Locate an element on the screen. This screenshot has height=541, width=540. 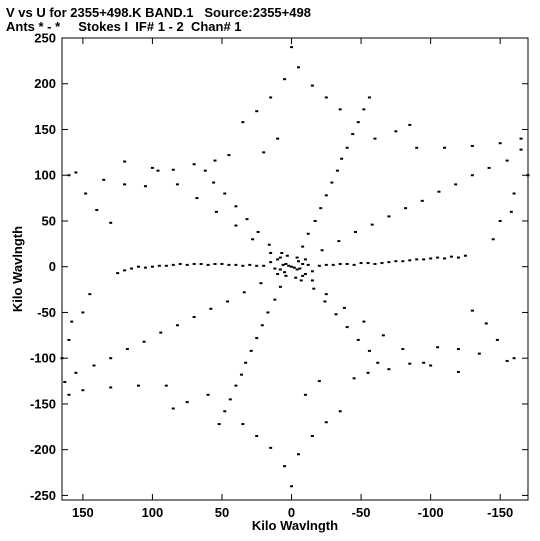
x-axis-label: Kilo Wavlngth is located at coordinates (295, 525).